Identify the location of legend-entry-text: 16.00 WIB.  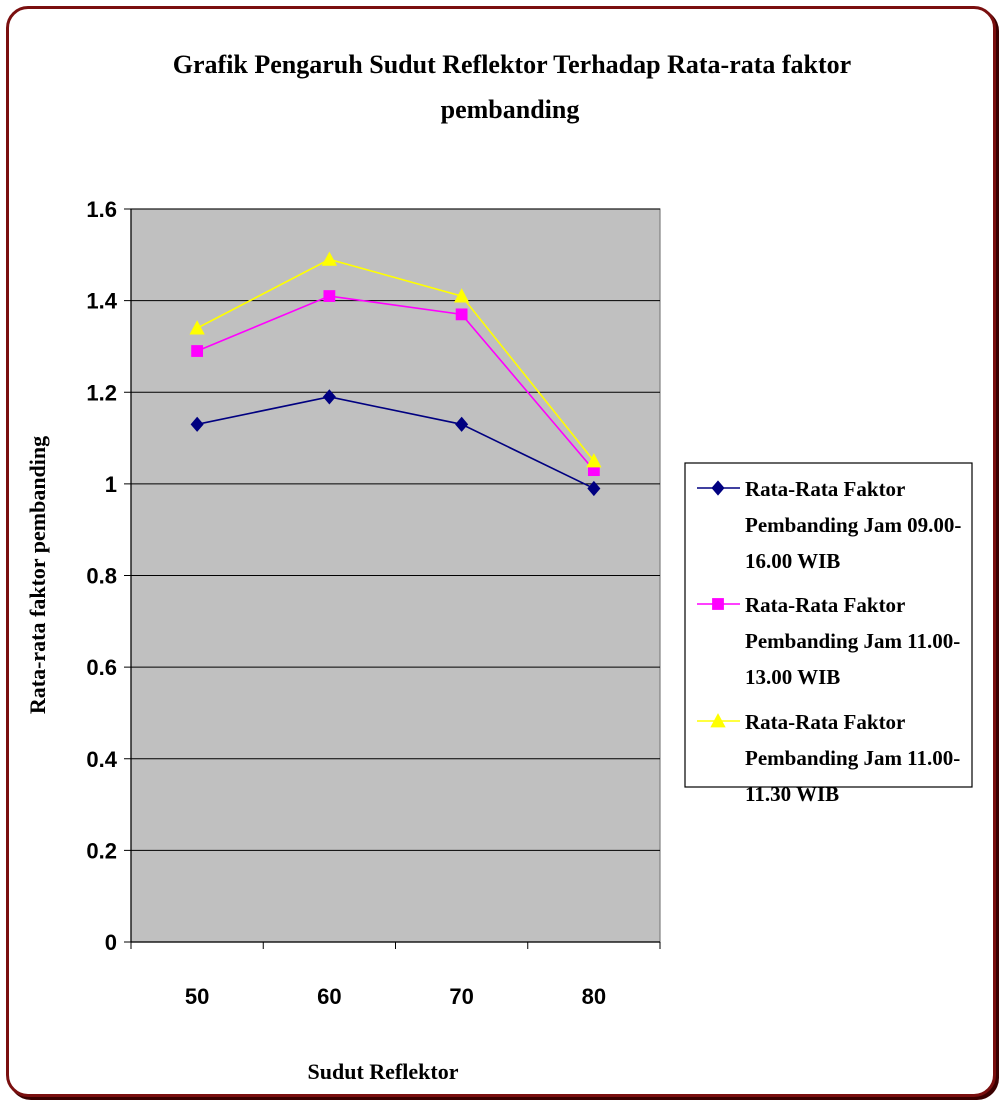
(792, 561).